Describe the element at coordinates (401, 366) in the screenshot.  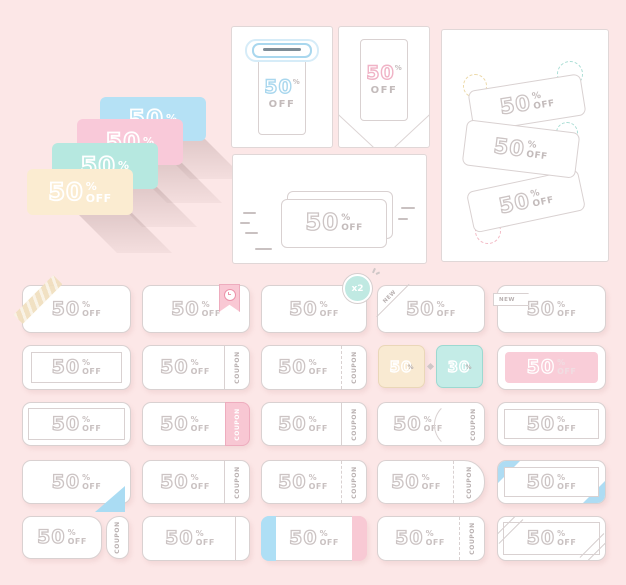
I see `square-coupon-cream: 50 %` at that location.